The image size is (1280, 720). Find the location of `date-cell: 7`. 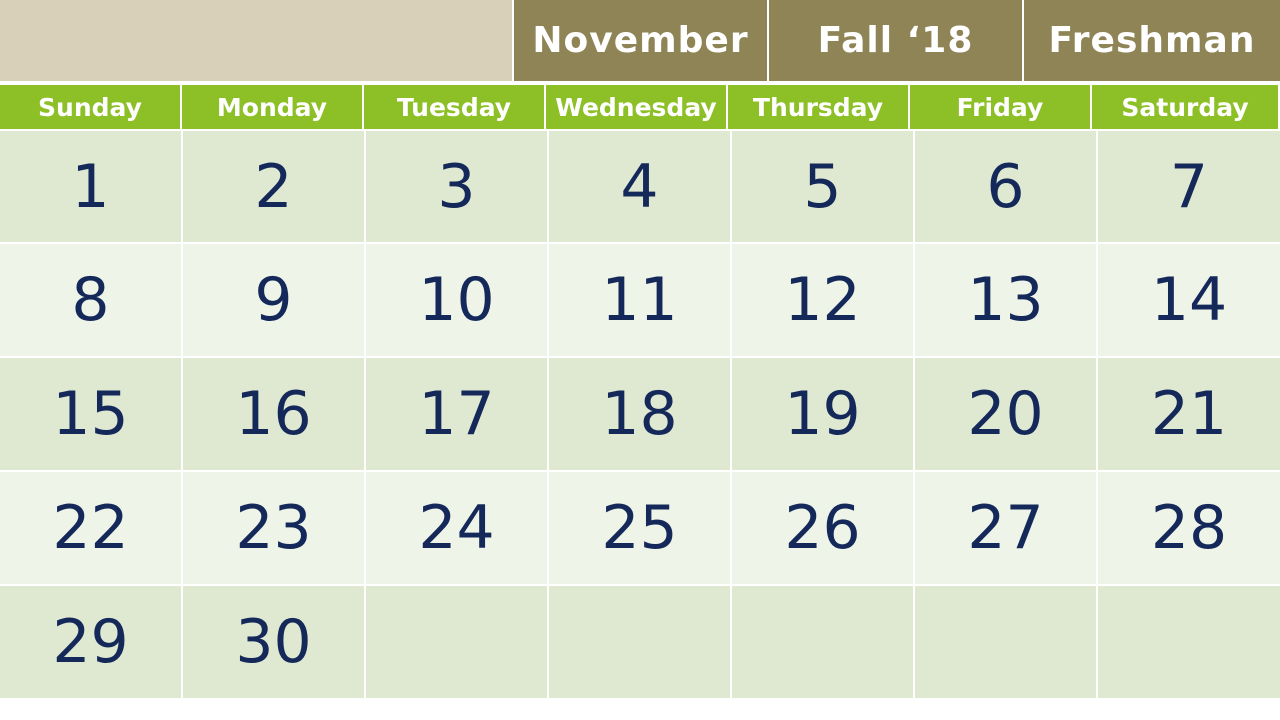

date-cell: 7 is located at coordinates (1189, 186).